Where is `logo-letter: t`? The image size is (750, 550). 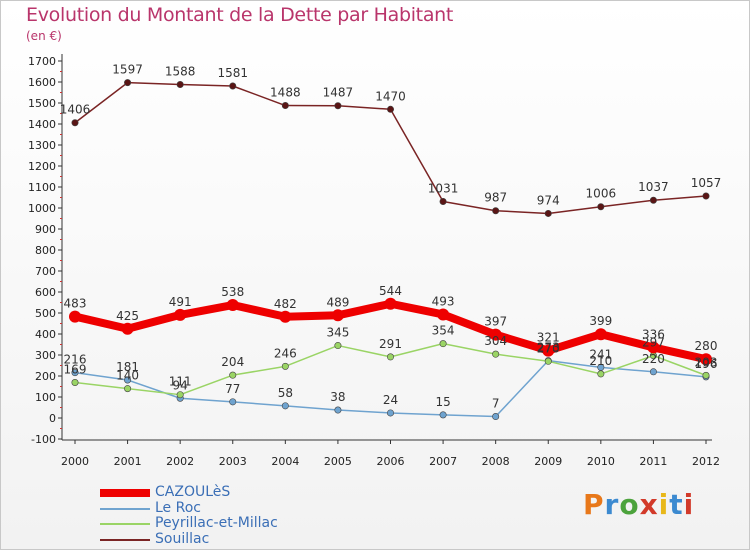
logo-letter: t is located at coordinates (676, 504).